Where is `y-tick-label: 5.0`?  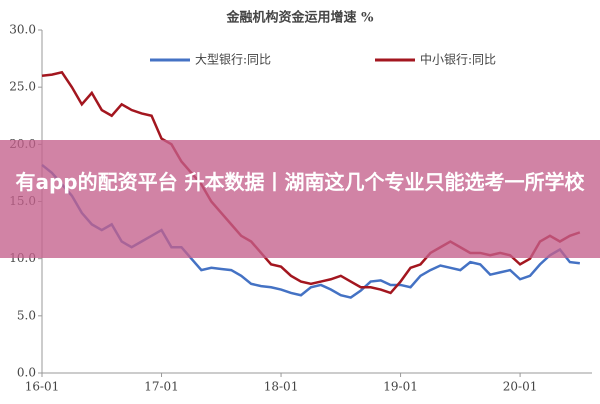 y-tick-label: 5.0 is located at coordinates (26, 315).